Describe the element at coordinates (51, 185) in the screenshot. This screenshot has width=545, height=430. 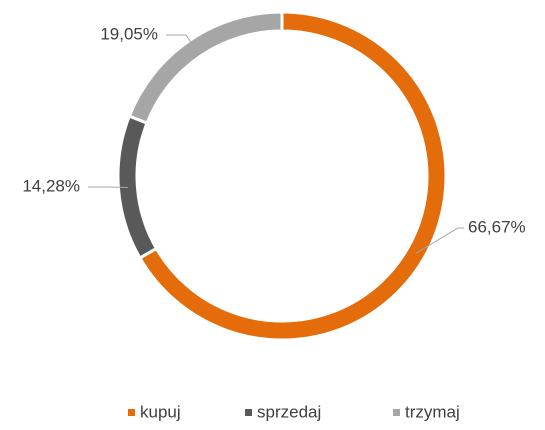
I see `data-label: 14,28%` at that location.